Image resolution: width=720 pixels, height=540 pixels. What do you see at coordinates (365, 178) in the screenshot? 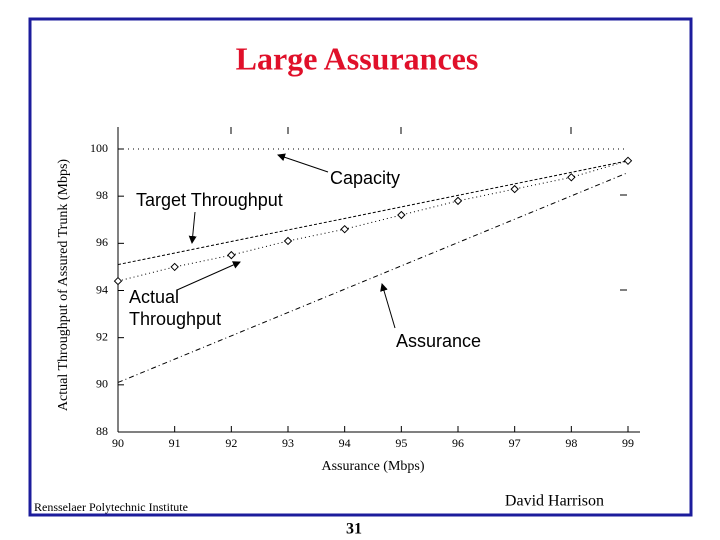
I see `annotation: Capacity` at bounding box center [365, 178].